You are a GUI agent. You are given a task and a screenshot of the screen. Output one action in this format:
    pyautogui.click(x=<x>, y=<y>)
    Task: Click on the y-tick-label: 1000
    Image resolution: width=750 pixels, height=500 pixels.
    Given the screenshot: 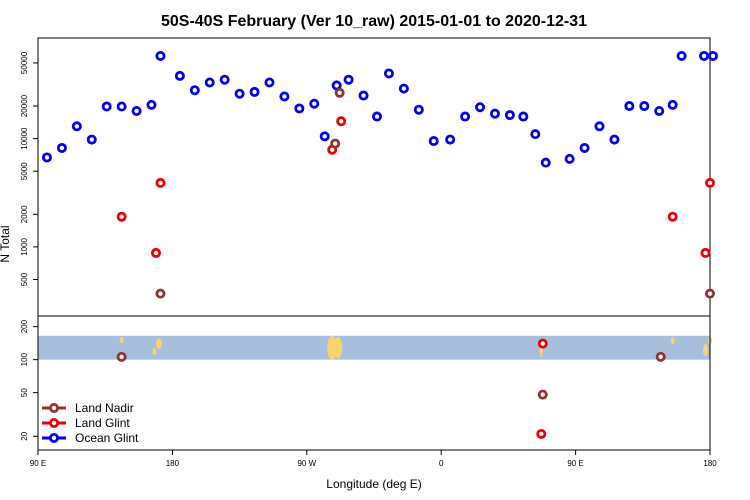 What is the action you would take?
    pyautogui.click(x=24, y=246)
    